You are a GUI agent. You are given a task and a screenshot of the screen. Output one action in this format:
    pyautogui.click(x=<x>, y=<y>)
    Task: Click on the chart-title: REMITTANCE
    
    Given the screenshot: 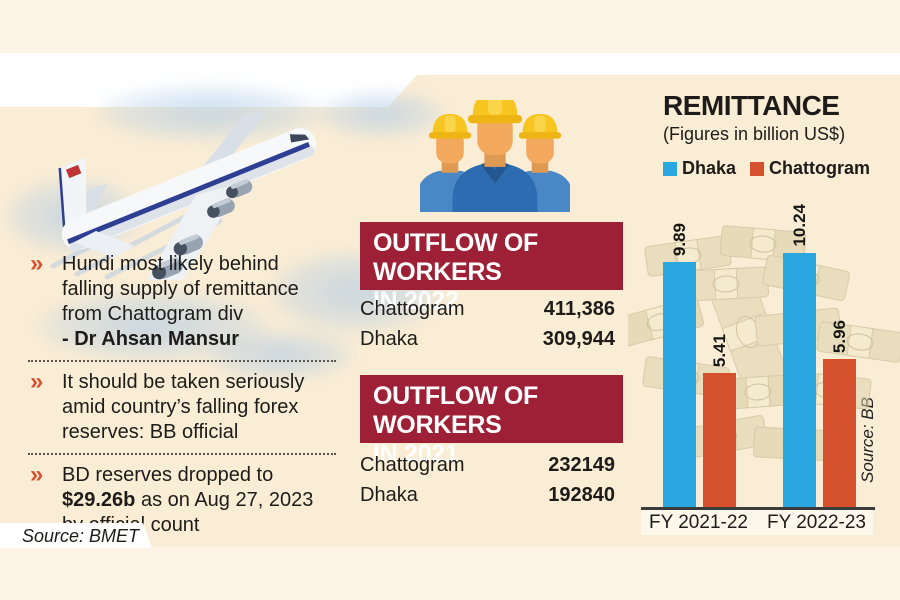 What is the action you would take?
    pyautogui.click(x=751, y=105)
    